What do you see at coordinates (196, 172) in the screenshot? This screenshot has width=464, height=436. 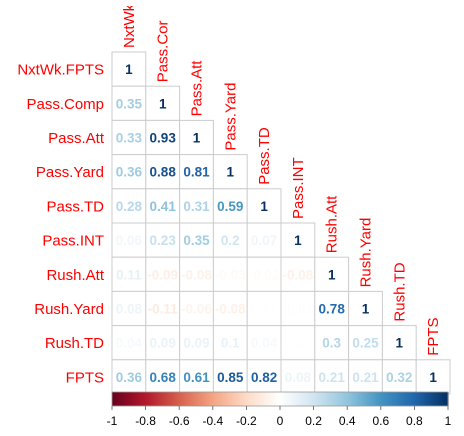 I see `correlation-value: 0.81` at bounding box center [196, 172].